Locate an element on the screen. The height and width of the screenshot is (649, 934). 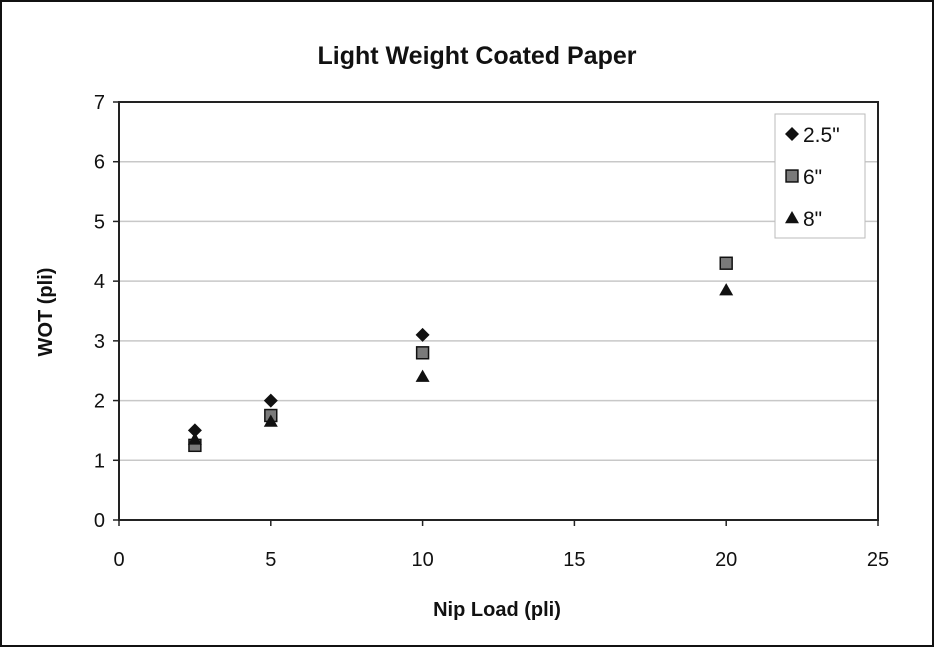
y-axis-ticks: 0 1 2 3 4 5 6 7 is located at coordinates (106, 312).